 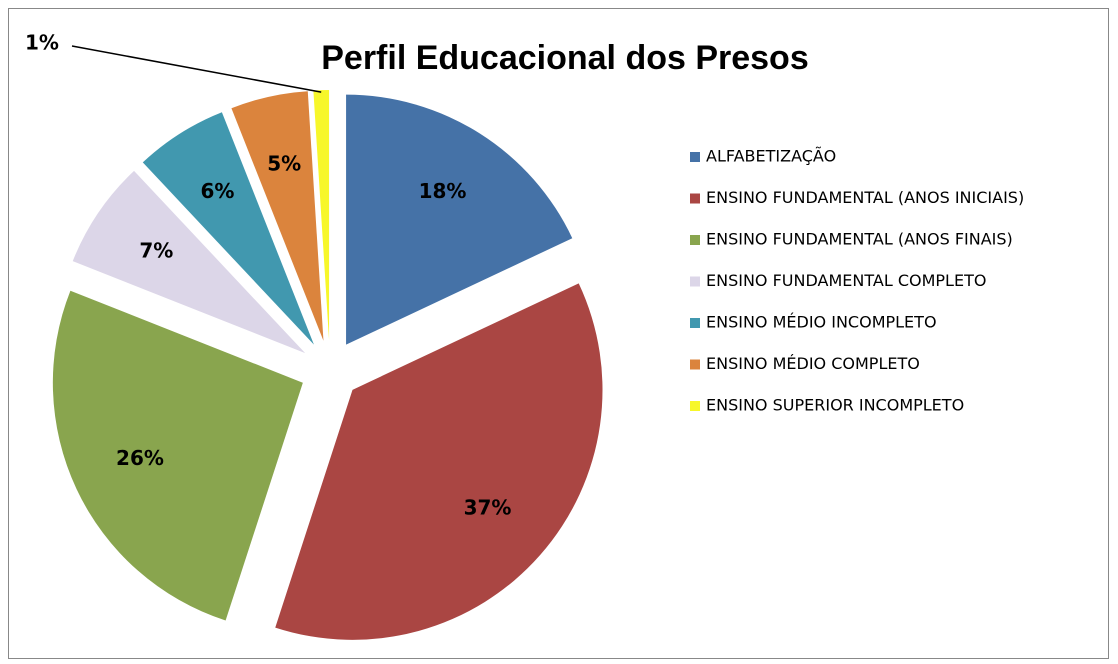 What do you see at coordinates (813, 363) in the screenshot?
I see `legend-label: ENSINO MÉDIO COMPLETO` at bounding box center [813, 363].